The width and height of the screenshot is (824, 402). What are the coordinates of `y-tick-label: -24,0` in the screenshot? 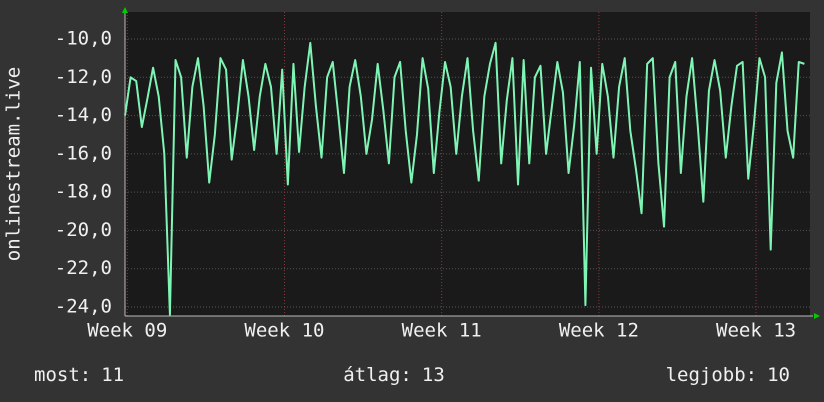 It's located at (83, 307).